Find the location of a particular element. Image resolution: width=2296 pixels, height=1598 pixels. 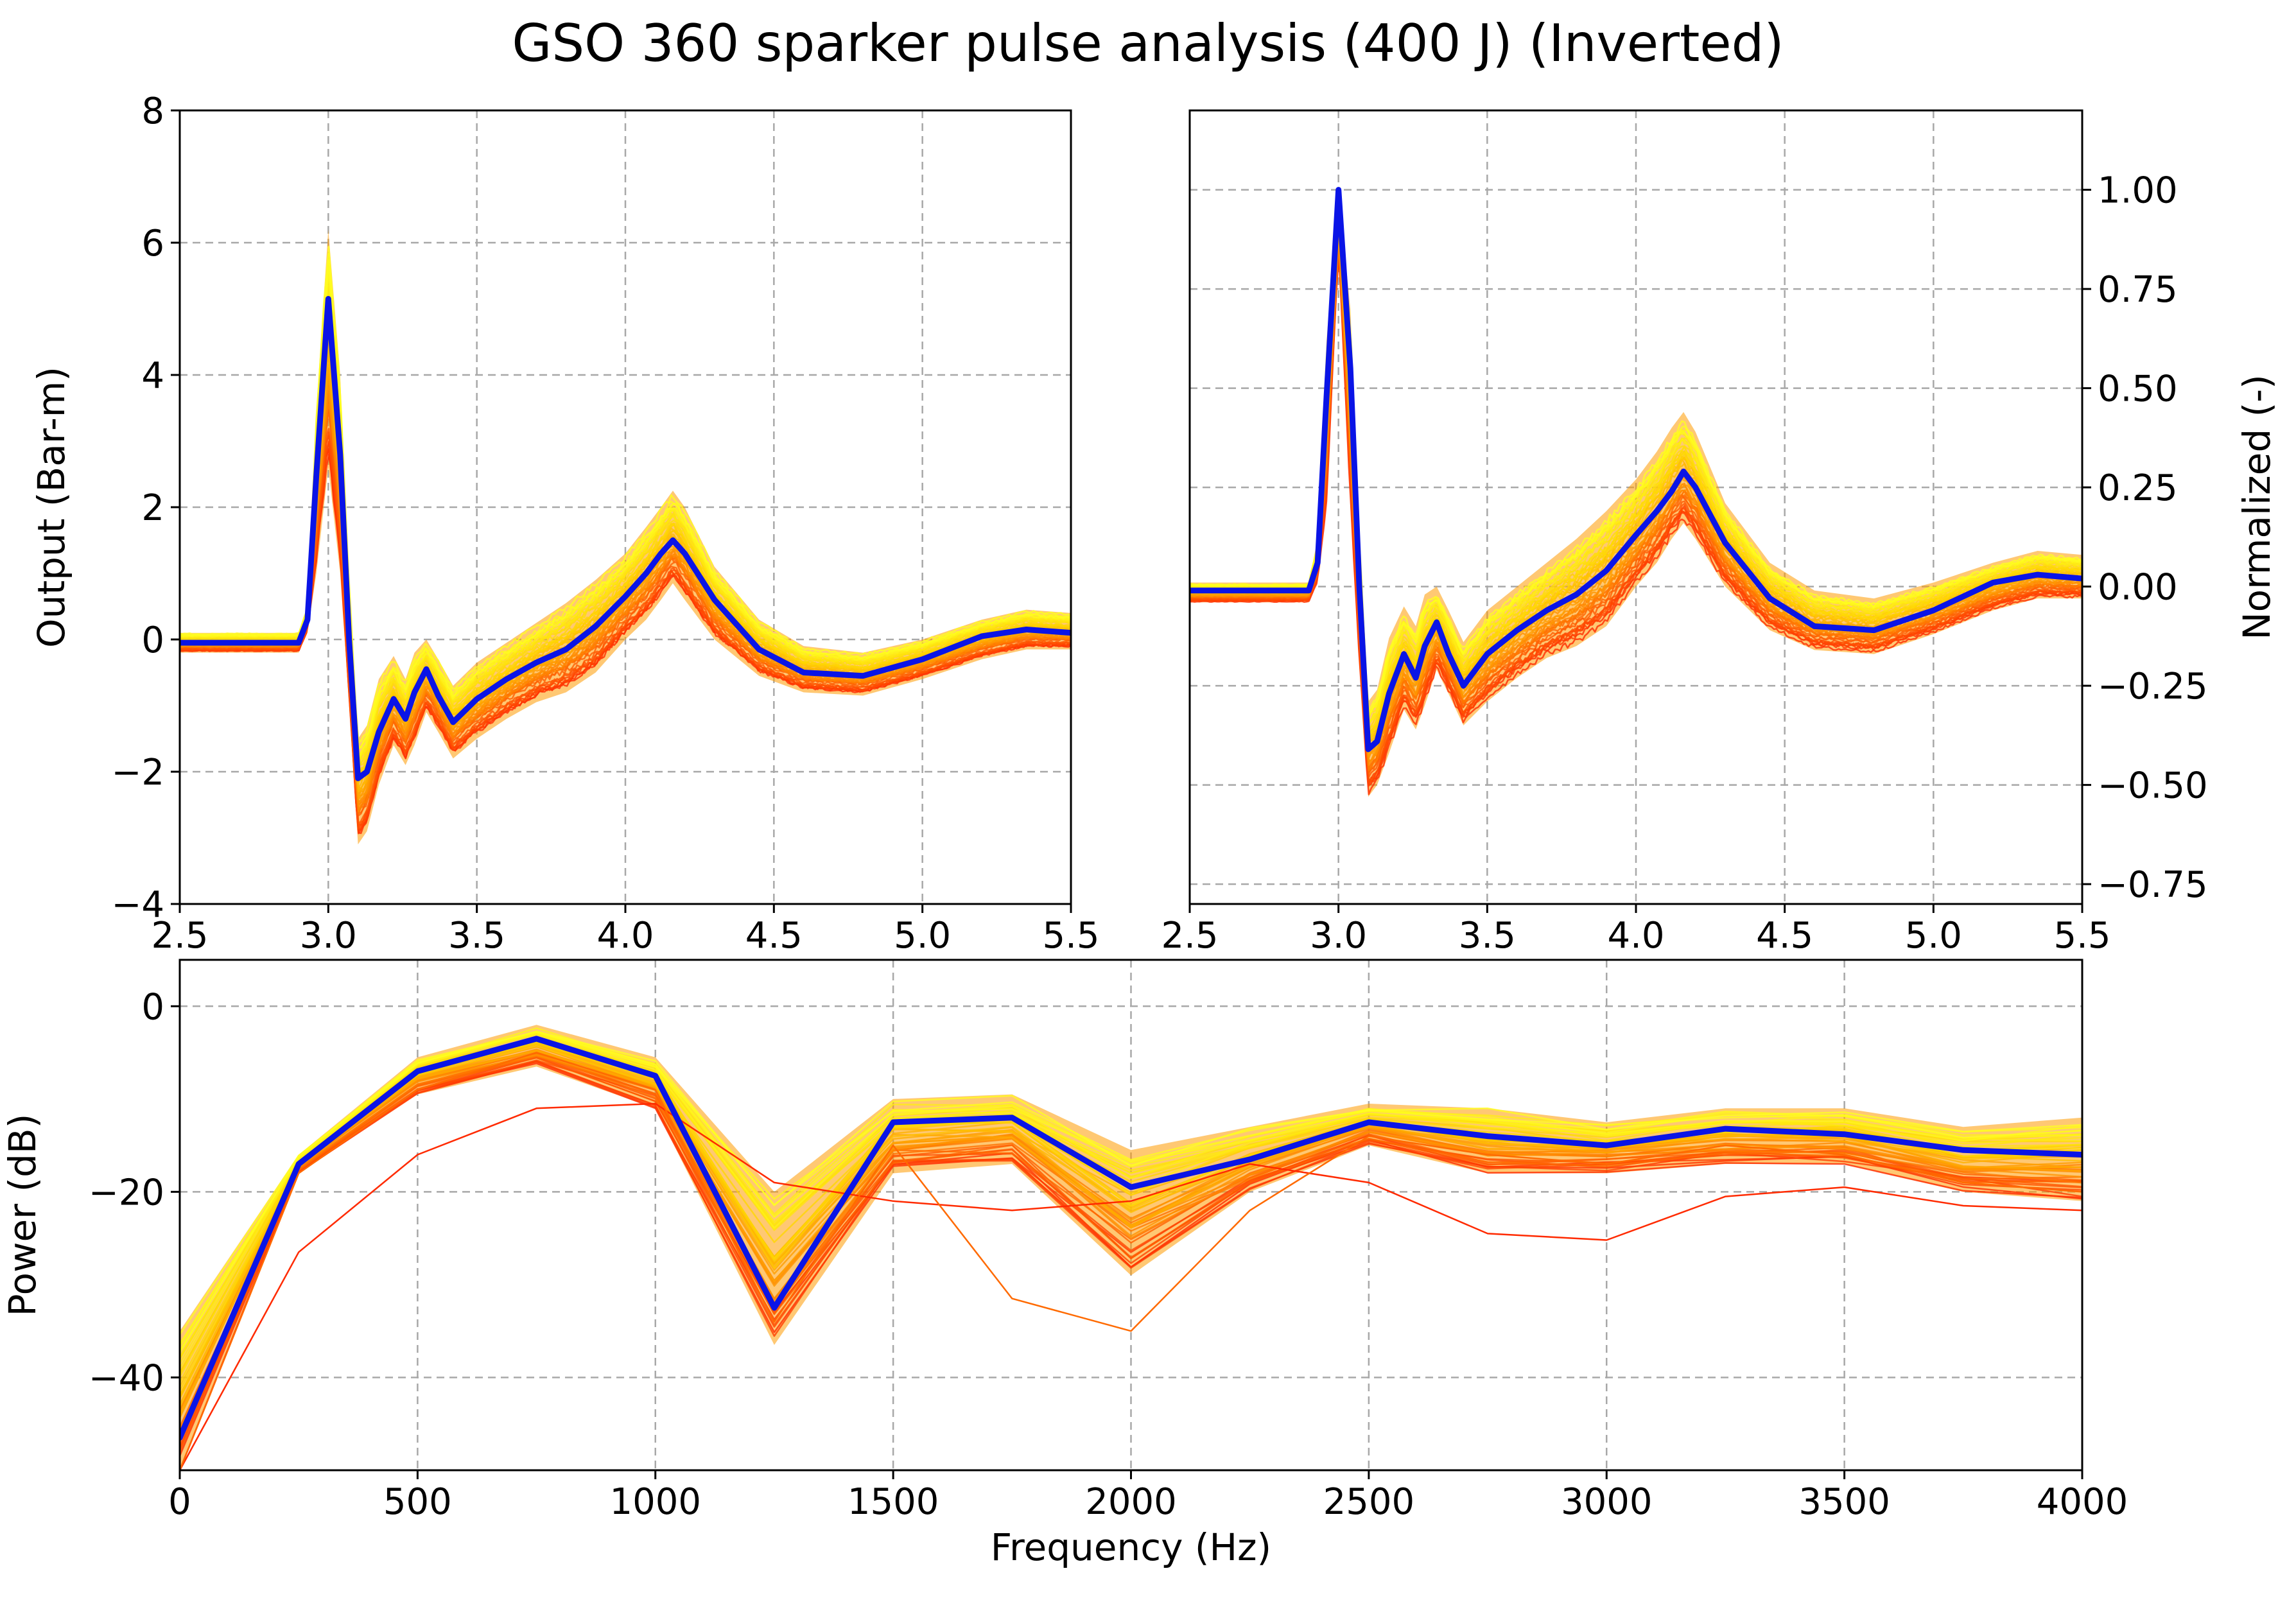

x-tick-label: 3500 is located at coordinates (1844, 1502).